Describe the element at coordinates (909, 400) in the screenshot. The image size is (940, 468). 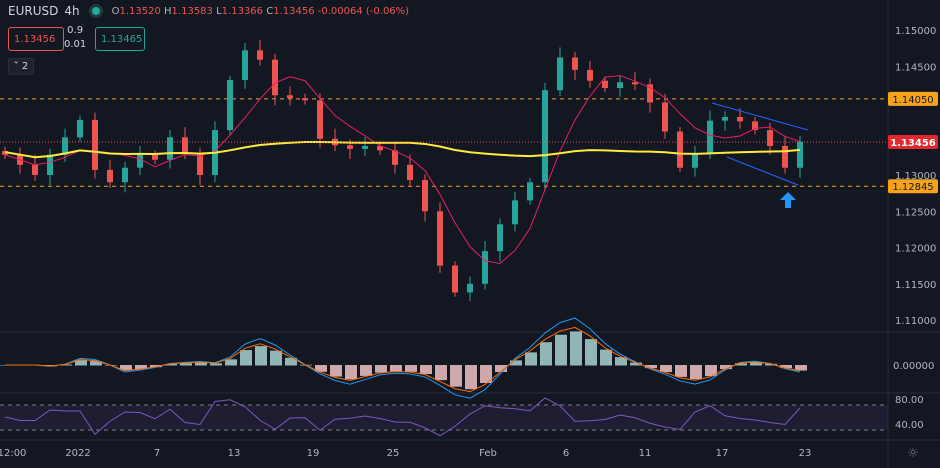
I see `rsi-tick-label: 80.00` at that location.